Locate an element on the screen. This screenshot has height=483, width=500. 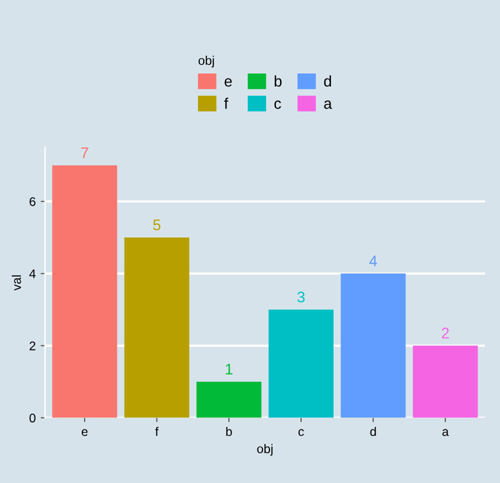
x-tick-label: a is located at coordinates (445, 432).